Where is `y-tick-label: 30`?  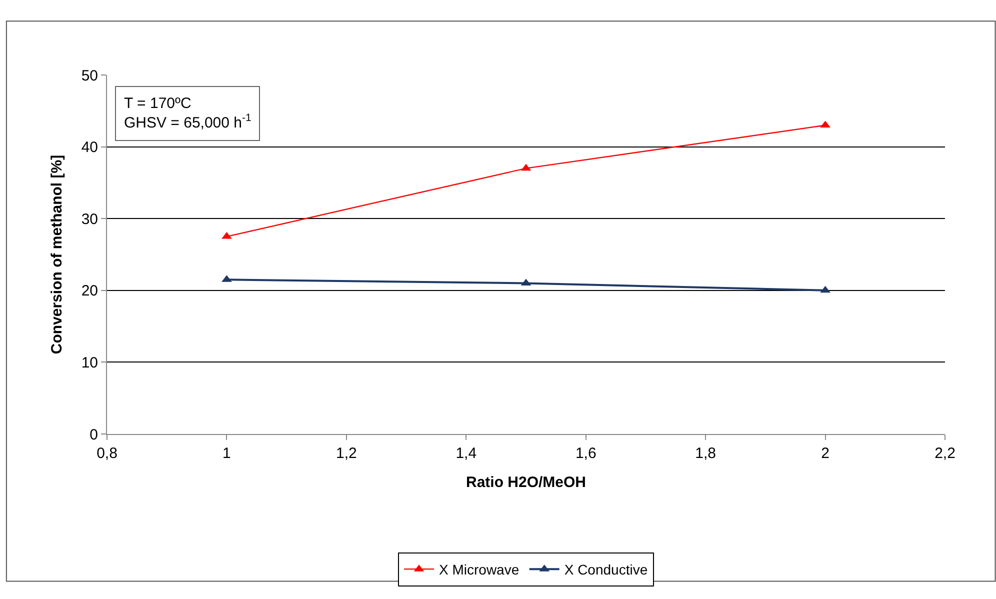 y-tick-label: 30 is located at coordinates (89, 219).